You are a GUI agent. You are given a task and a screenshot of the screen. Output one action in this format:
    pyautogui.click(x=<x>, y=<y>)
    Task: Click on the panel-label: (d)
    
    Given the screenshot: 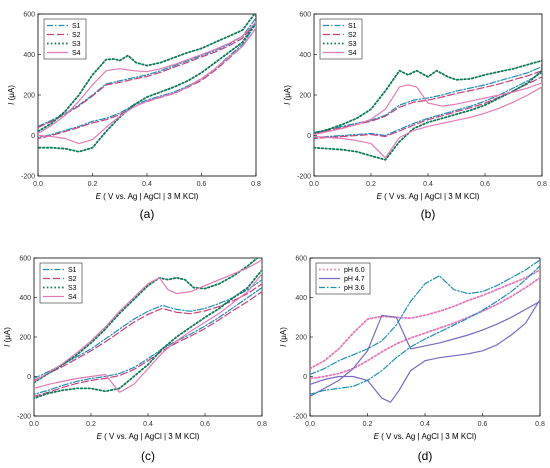 What is the action you would take?
    pyautogui.click(x=425, y=456)
    